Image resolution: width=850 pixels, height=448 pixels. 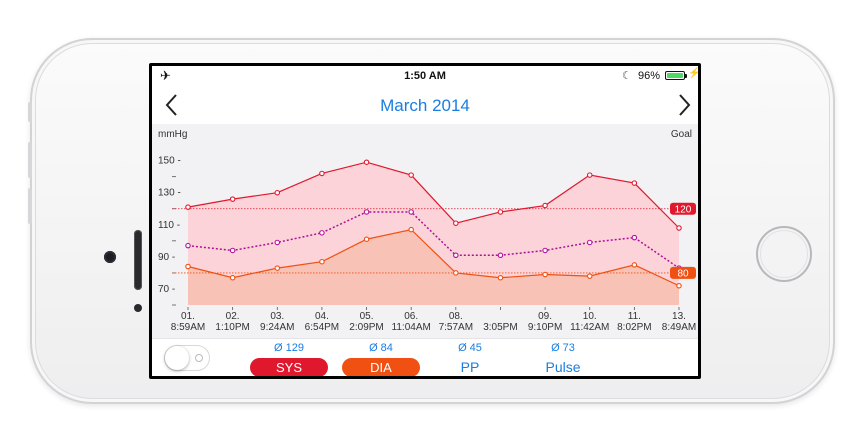 What do you see at coordinates (634, 316) in the screenshot?
I see `x-tick-day: 11.` at bounding box center [634, 316].